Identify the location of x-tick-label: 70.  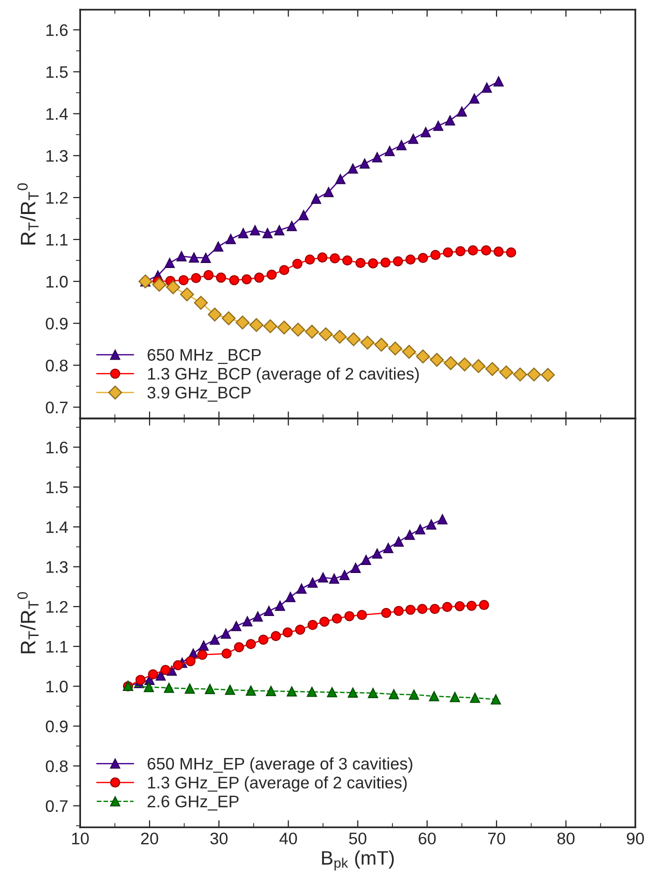
(497, 838).